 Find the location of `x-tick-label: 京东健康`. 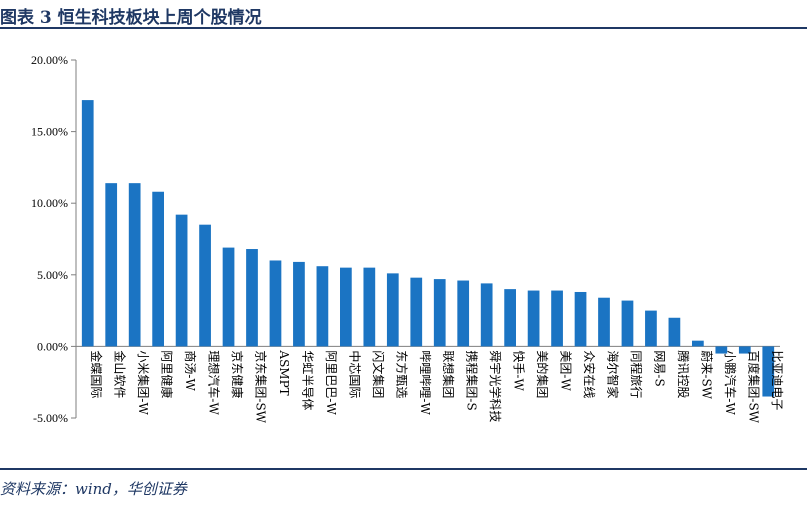

x-tick-label: 京东健康 is located at coordinates (237, 374).